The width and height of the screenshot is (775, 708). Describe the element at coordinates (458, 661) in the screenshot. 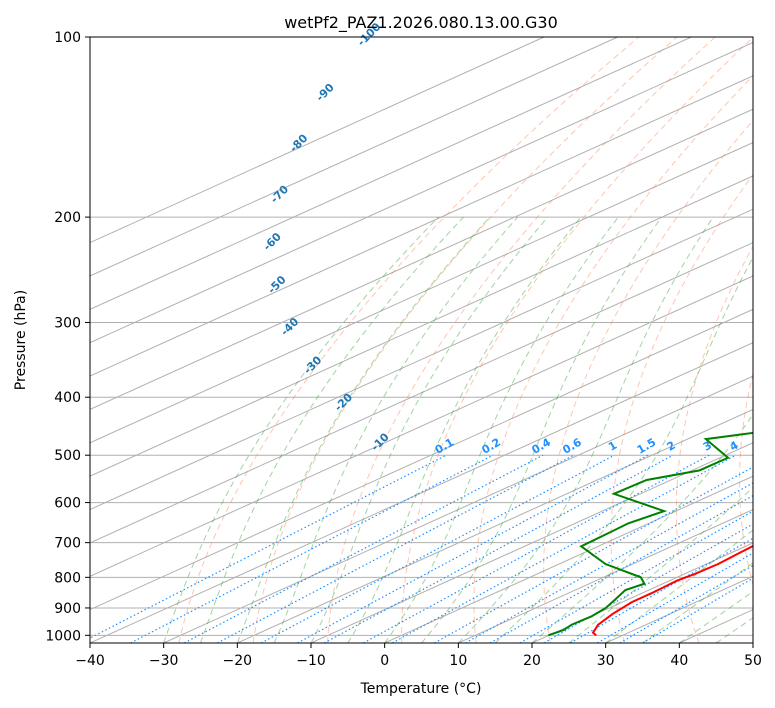

I see `x-tick-label: 10` at that location.